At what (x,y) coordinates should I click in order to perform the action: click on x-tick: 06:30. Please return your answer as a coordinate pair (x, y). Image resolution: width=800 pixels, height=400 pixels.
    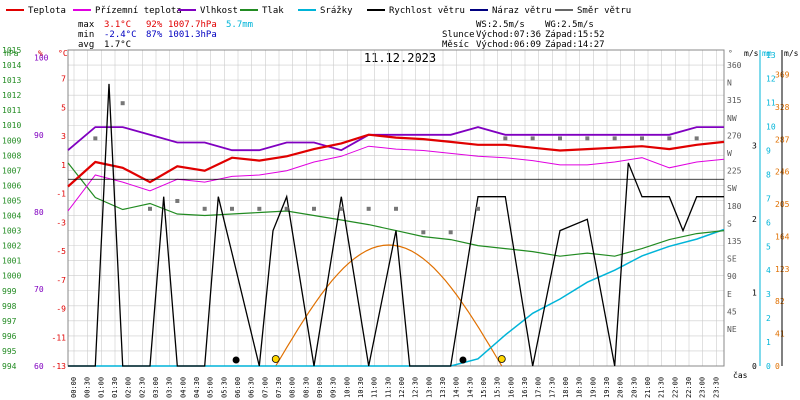
    Looking at the image, I should click on (252, 387).